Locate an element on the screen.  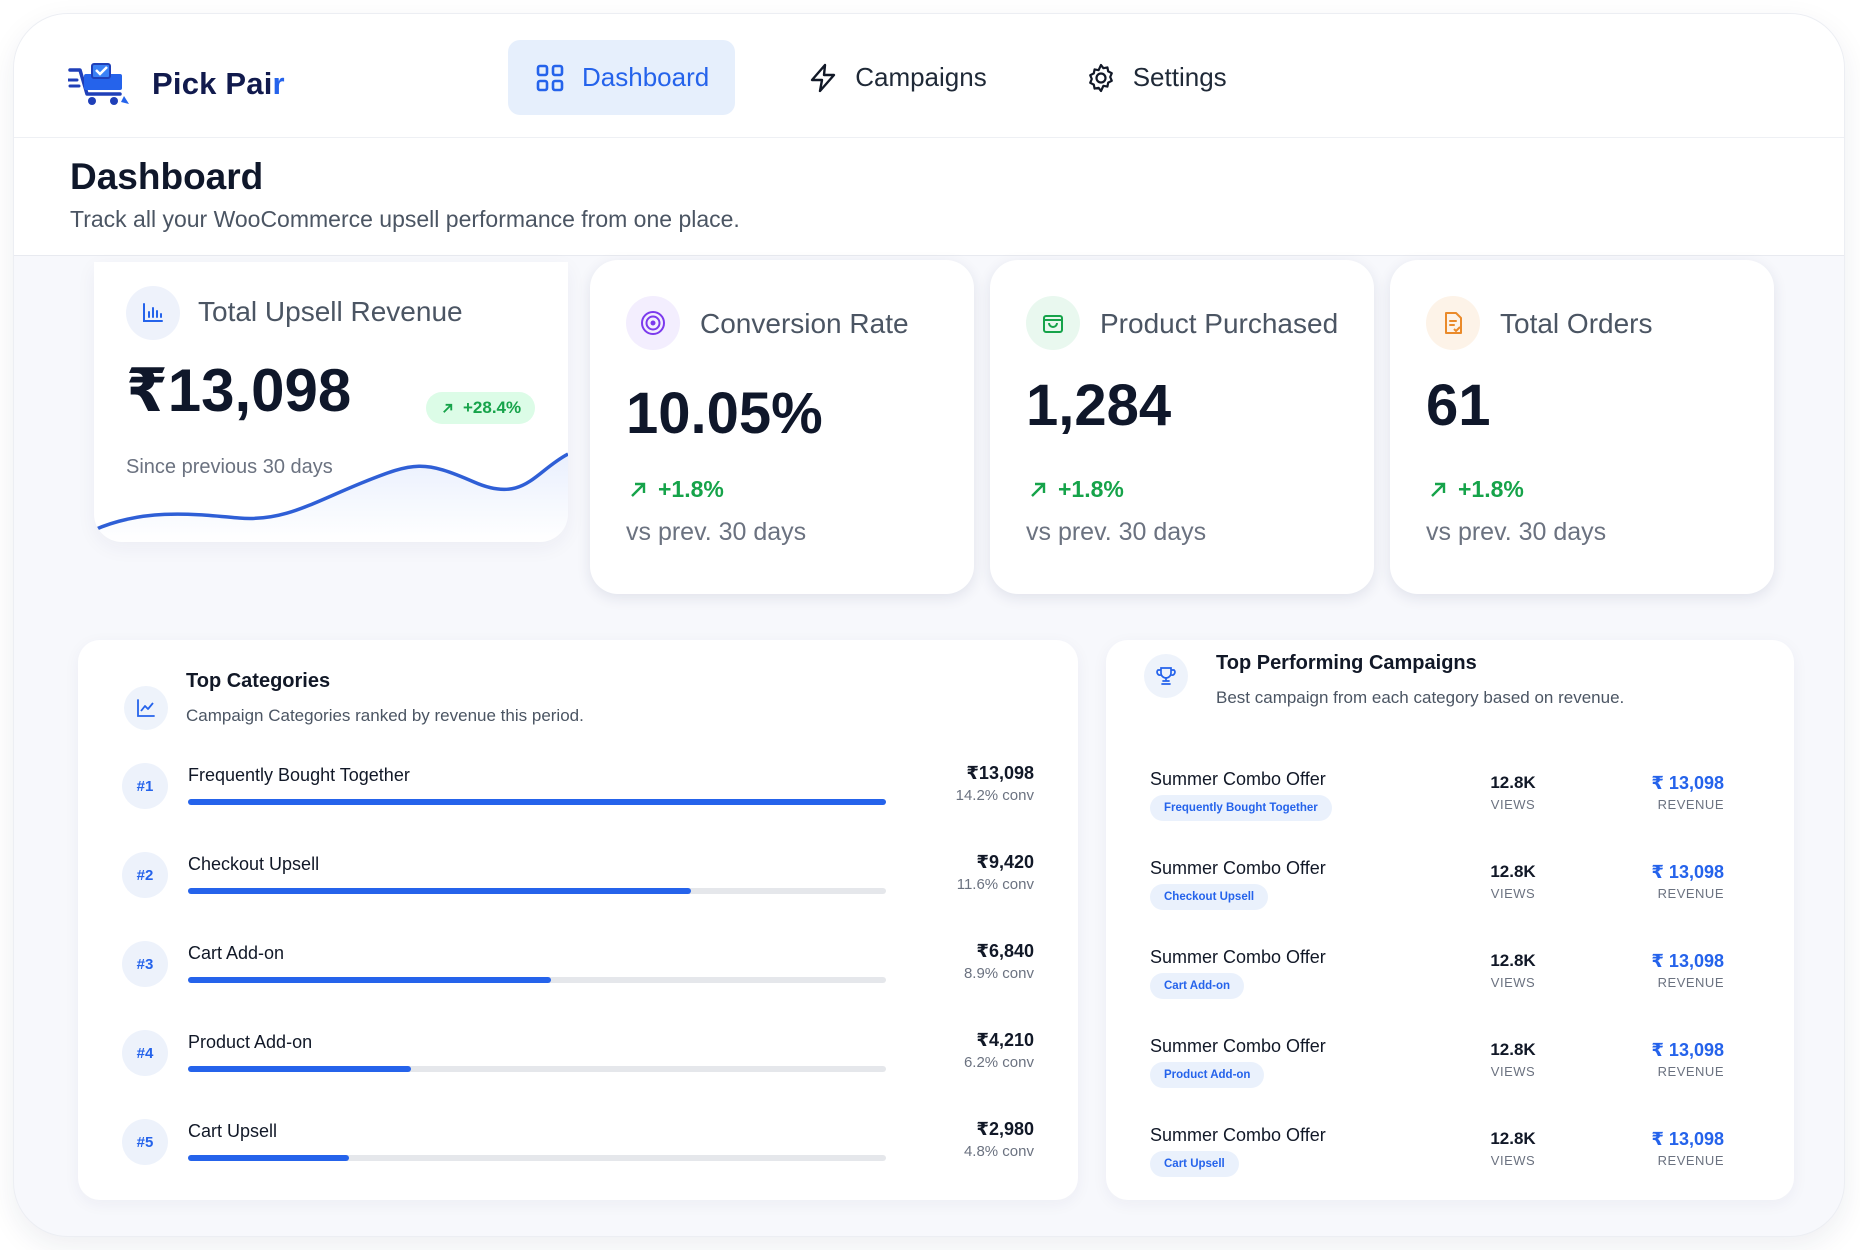
nav-campaigns: Campaigns is located at coordinates (897, 77).